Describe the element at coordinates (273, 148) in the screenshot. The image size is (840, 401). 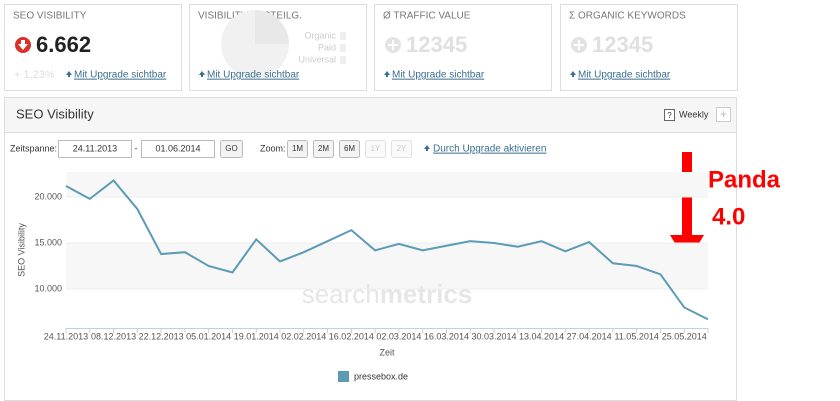
I see `zoom-label: Zoom:` at that location.